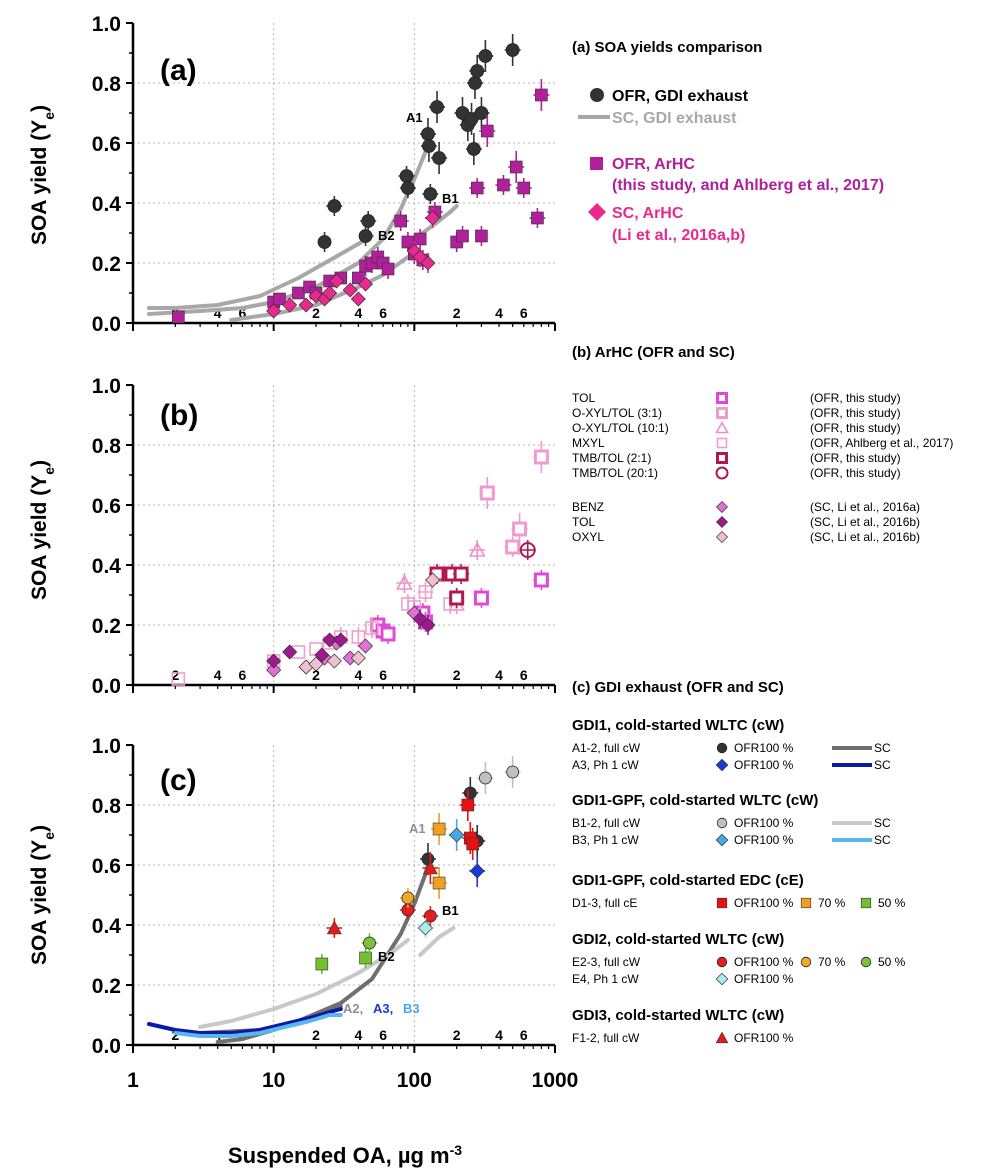 The image size is (998, 1172). I want to click on x-tick-label: 1, so click(133, 1080).